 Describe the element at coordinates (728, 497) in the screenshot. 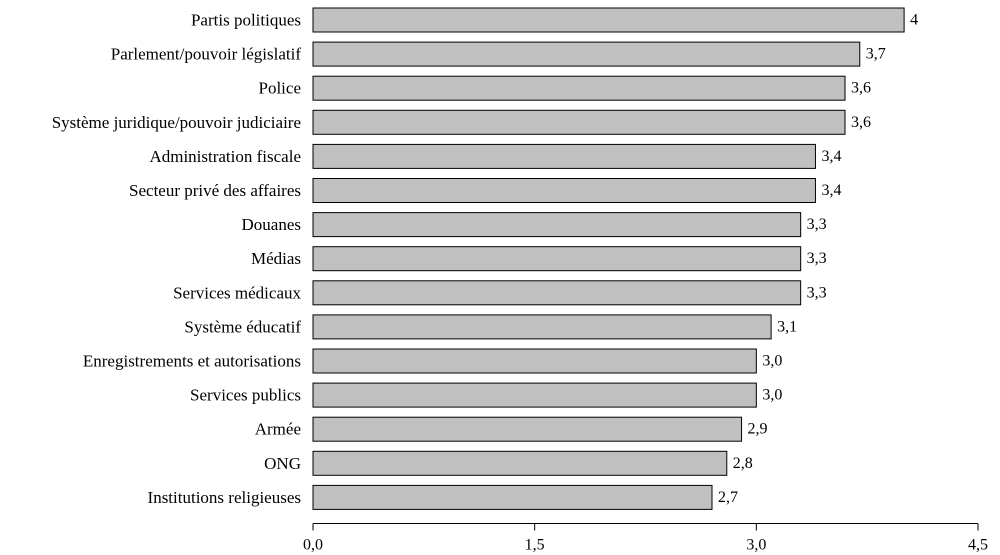

I see `value-label: 2,7` at that location.